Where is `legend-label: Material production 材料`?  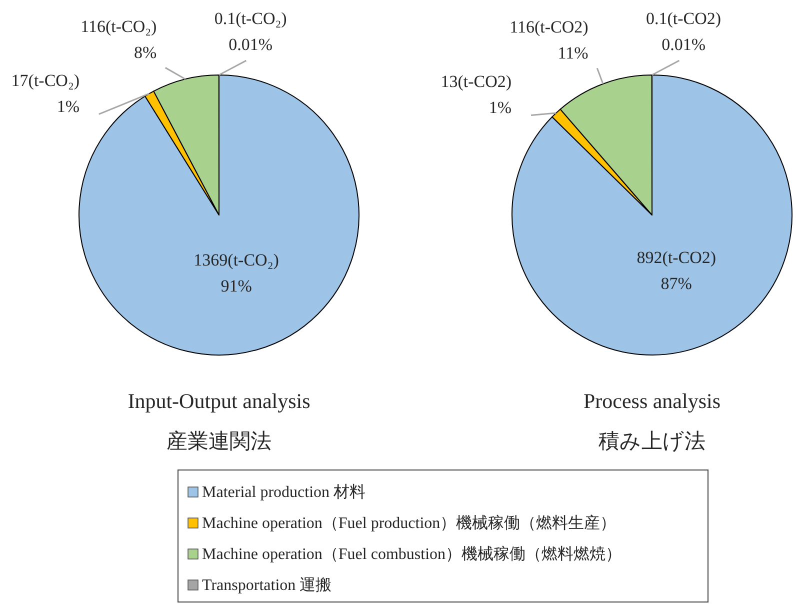 legend-label: Material production 材料 is located at coordinates (284, 492).